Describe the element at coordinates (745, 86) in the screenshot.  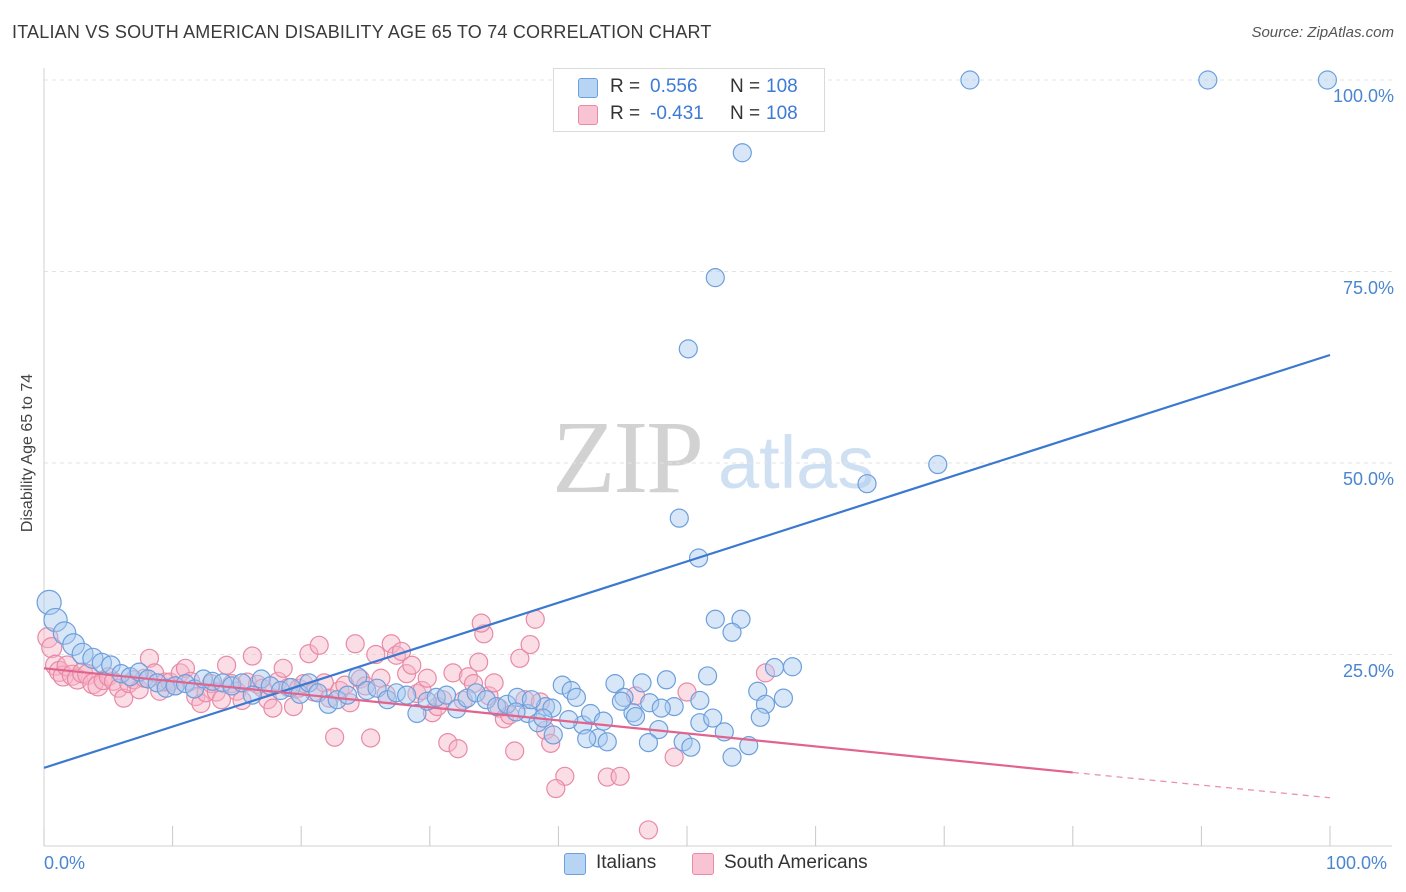
I see `legend-n-label: N =` at that location.